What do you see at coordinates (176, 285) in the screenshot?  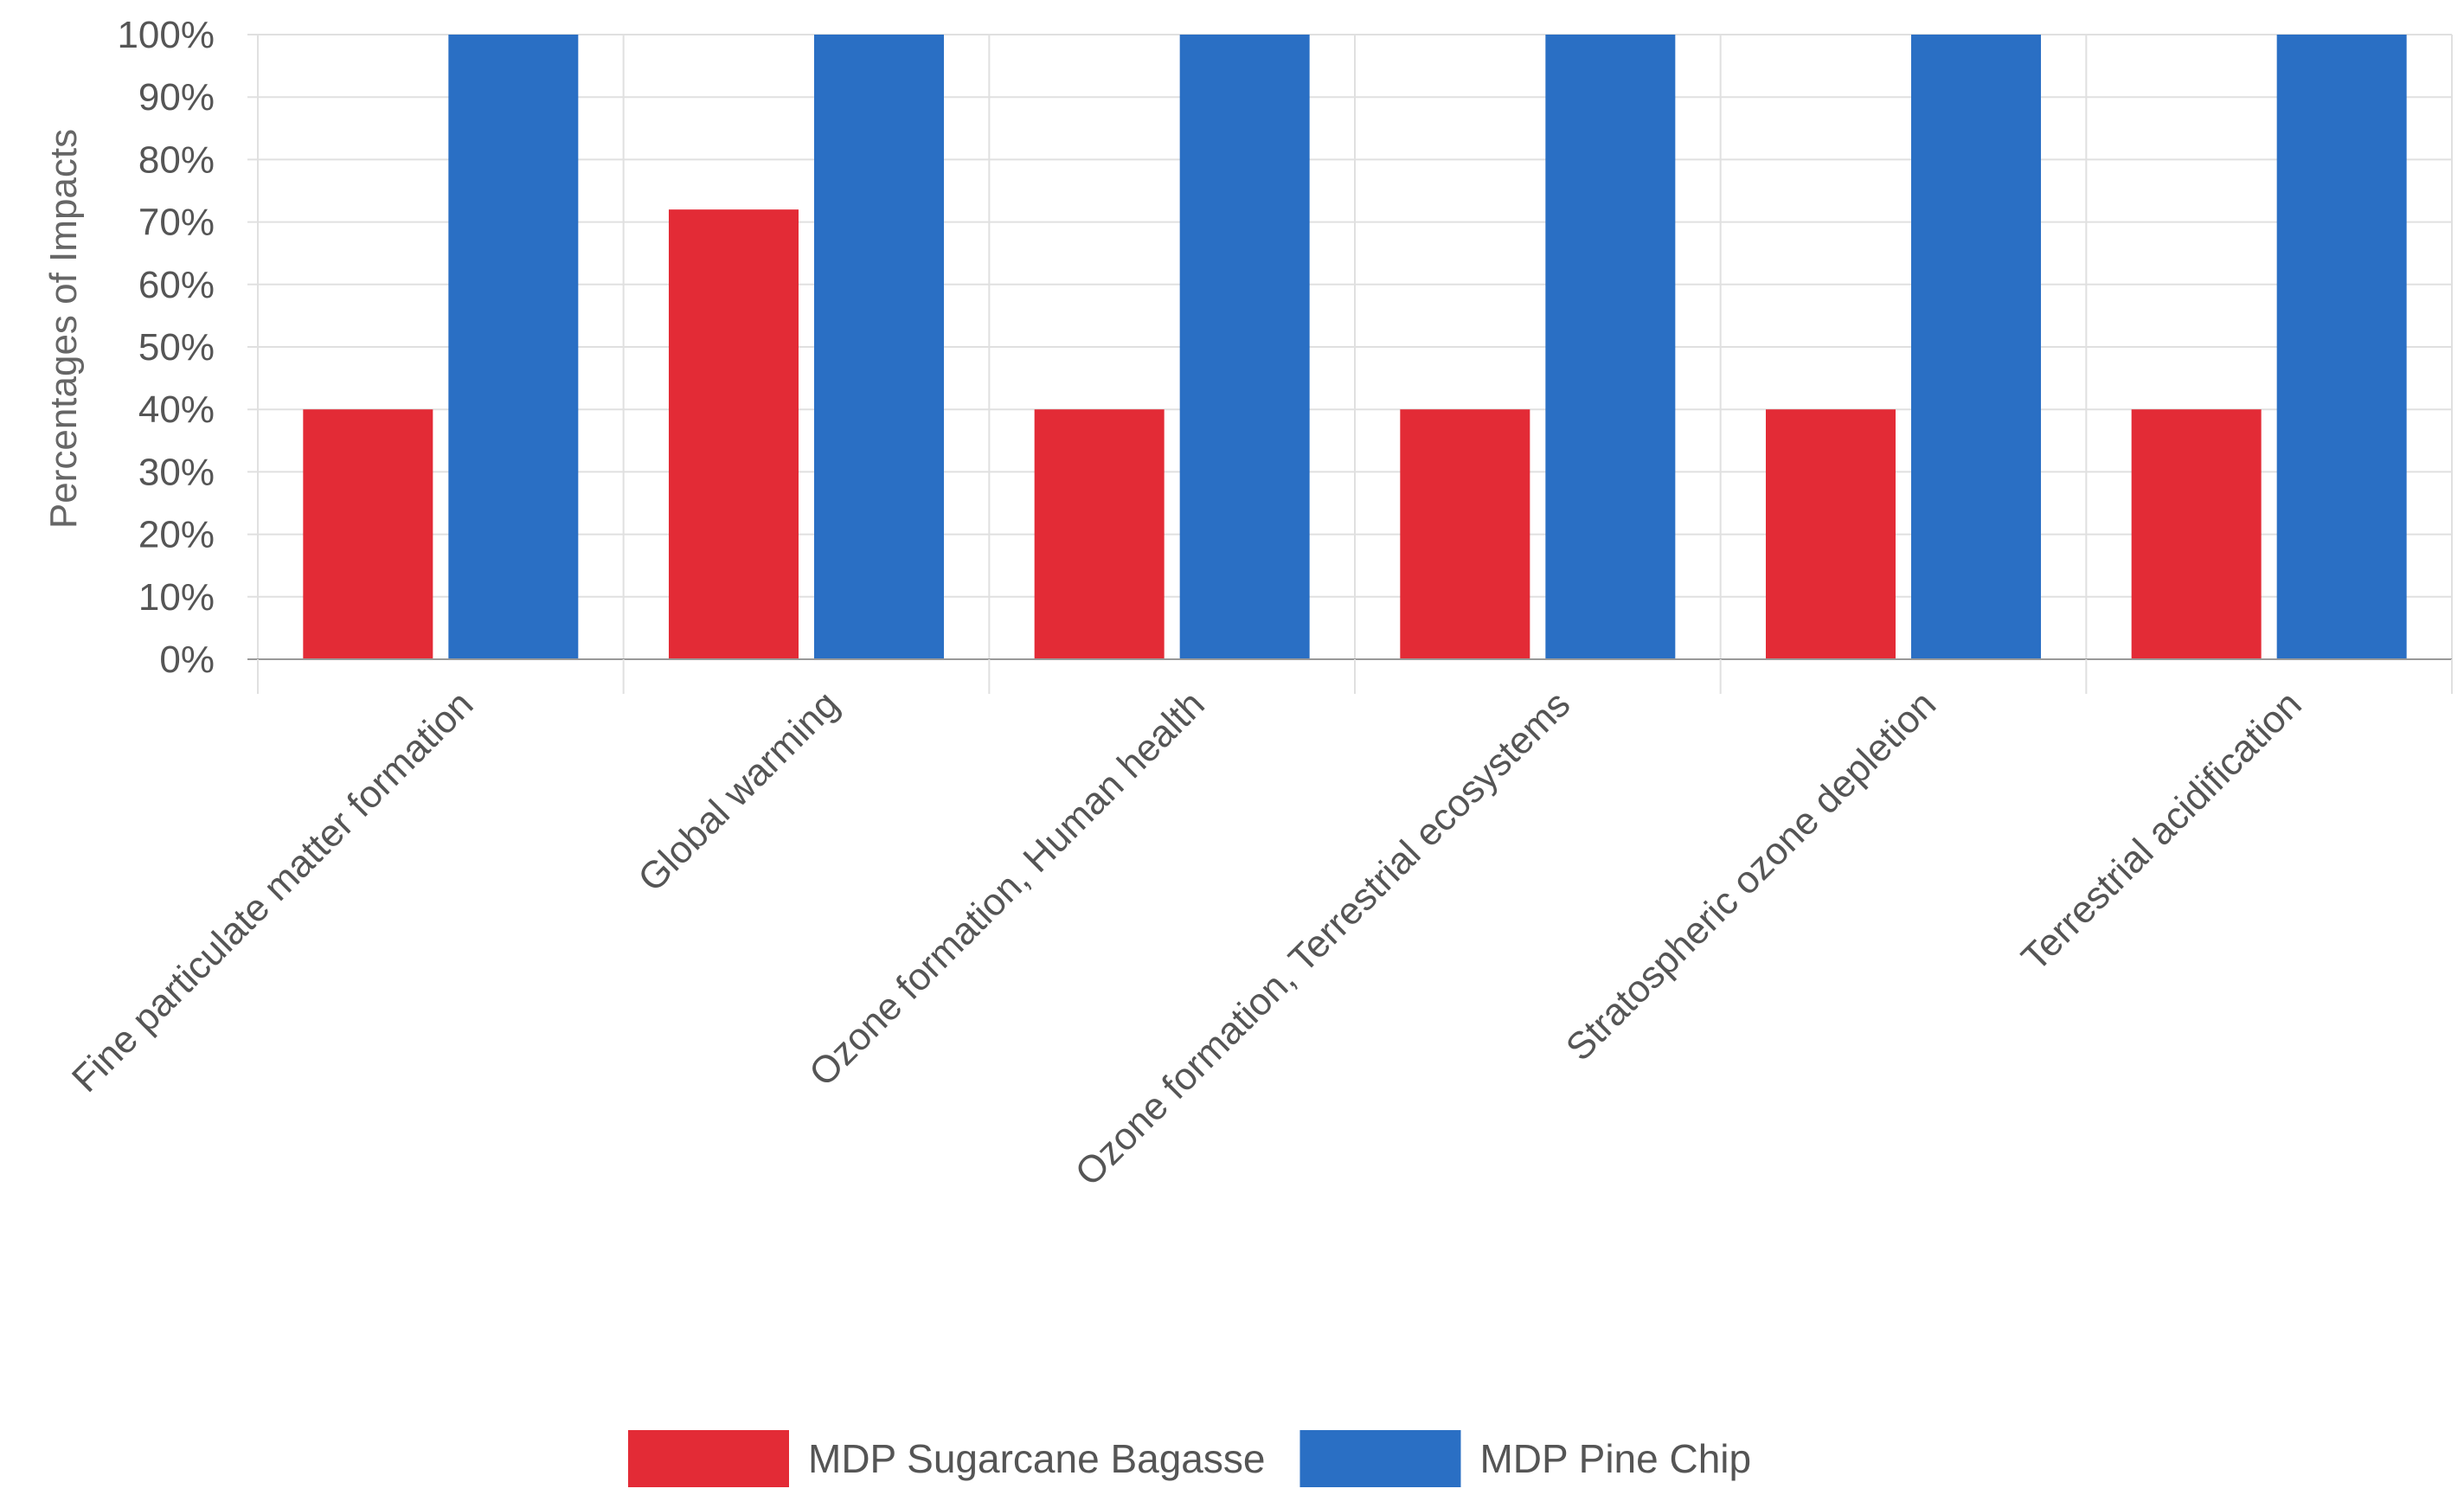 I see `y-tick-label: 60%` at bounding box center [176, 285].